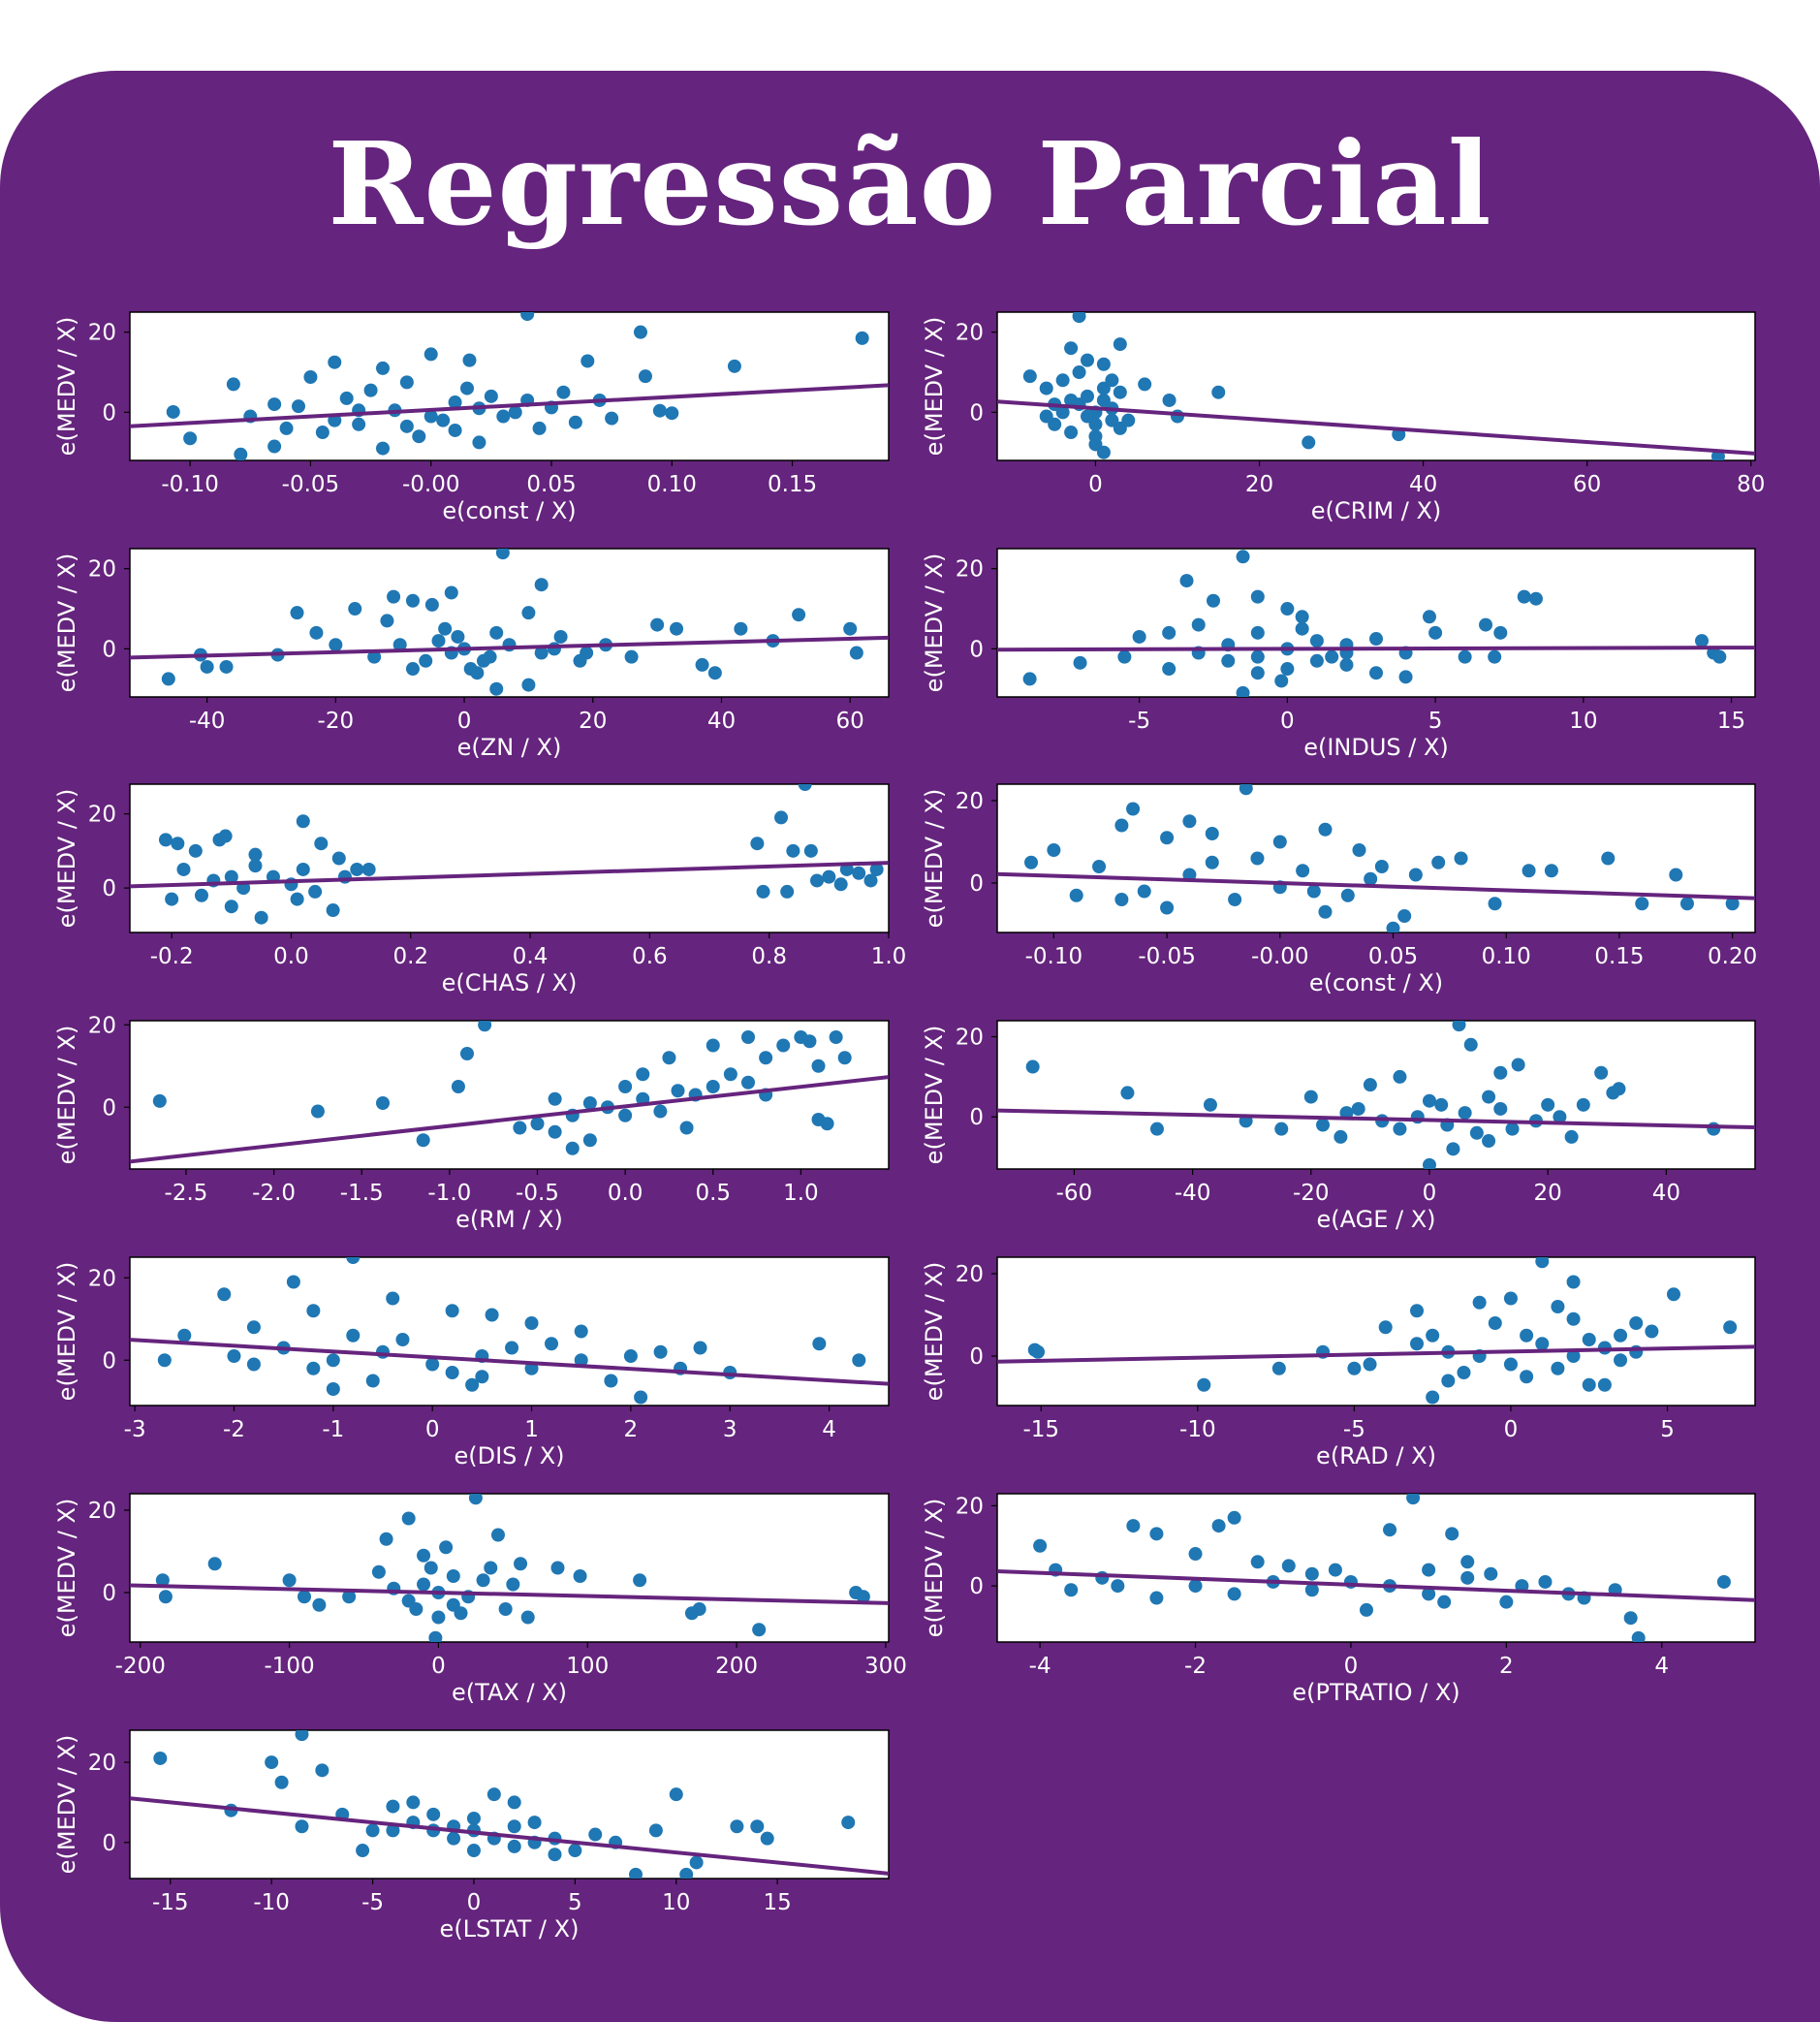 This screenshot has width=1820, height=2022. What do you see at coordinates (1054, 956) in the screenshot?
I see `x-tick-label: -0.10` at bounding box center [1054, 956].